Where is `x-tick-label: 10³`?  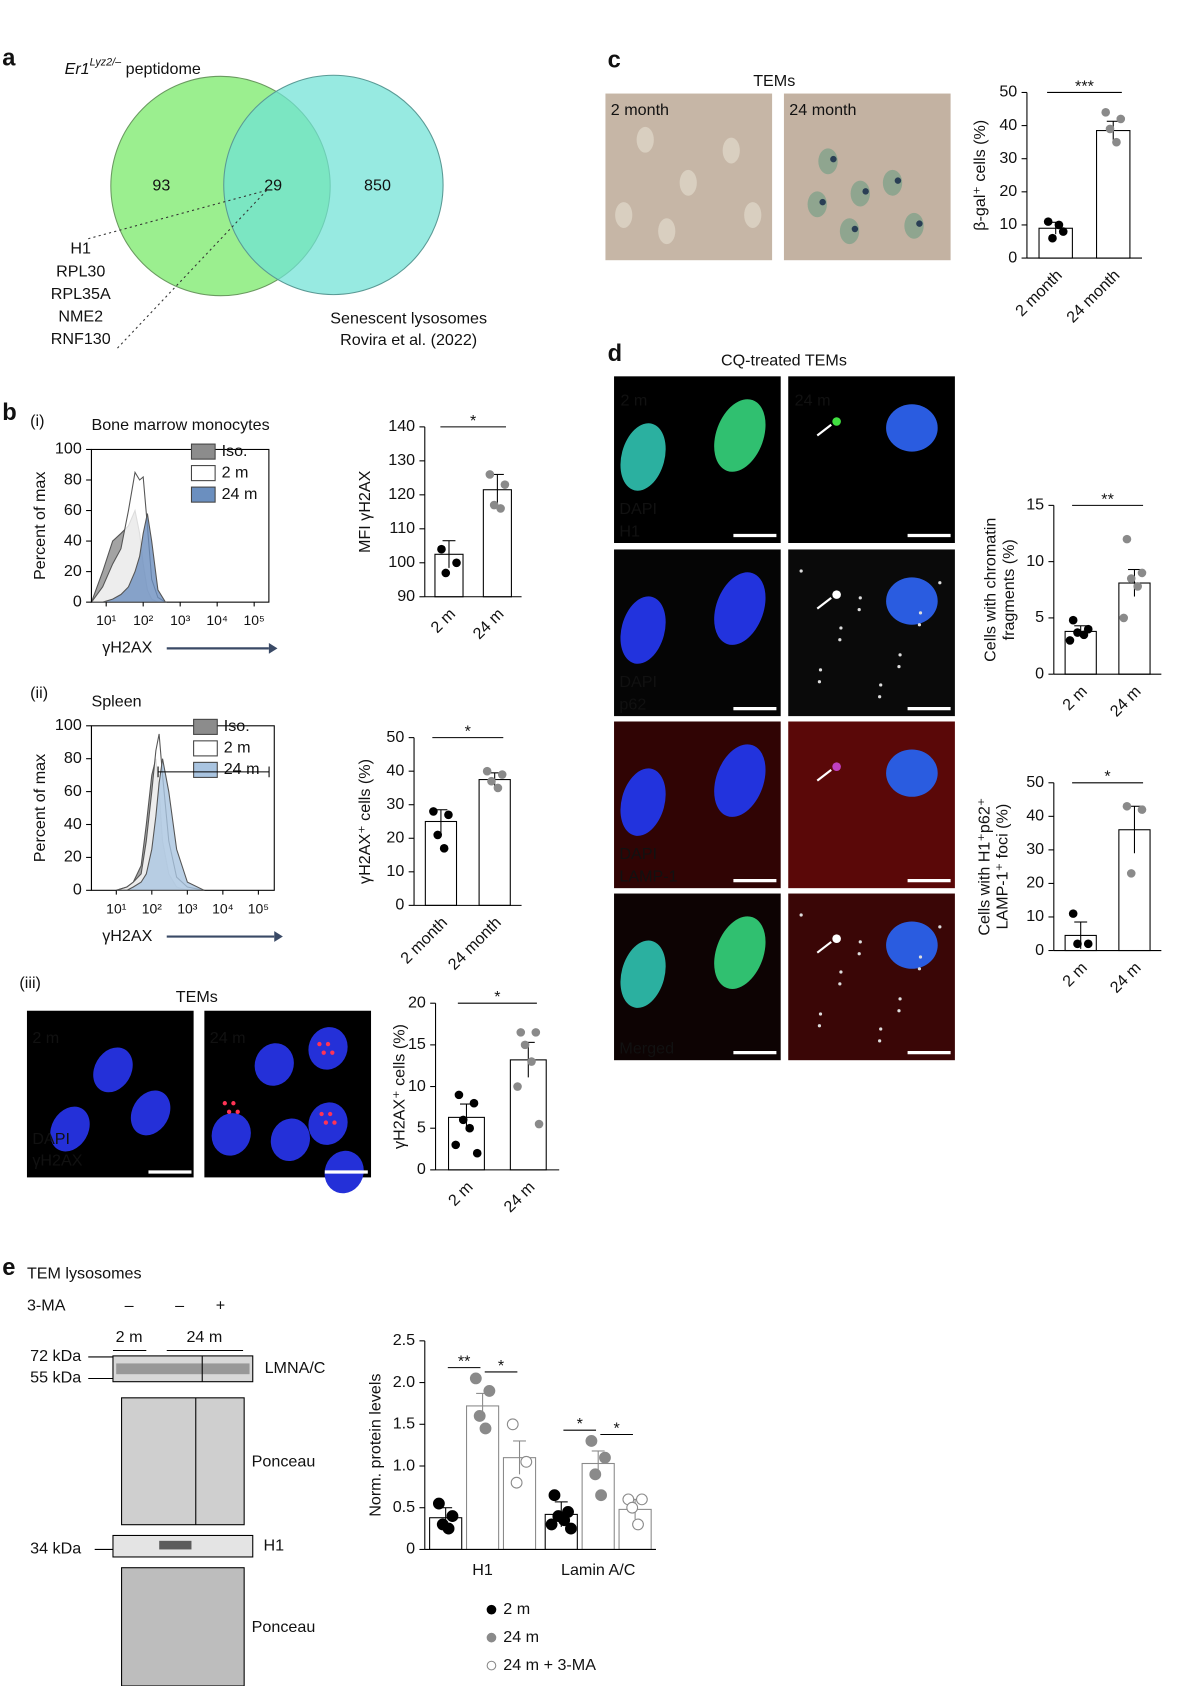 x-tick-label: 10³ is located at coordinates (180, 620).